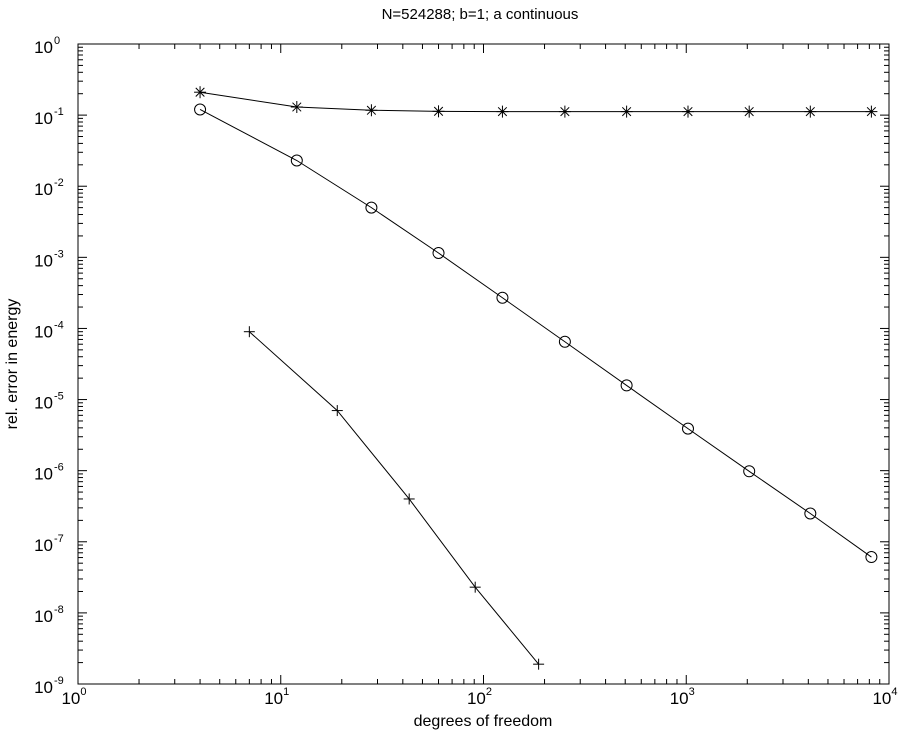 The image size is (906, 737). Describe the element at coordinates (536, 102) in the screenshot. I see `series-asterisk` at that location.